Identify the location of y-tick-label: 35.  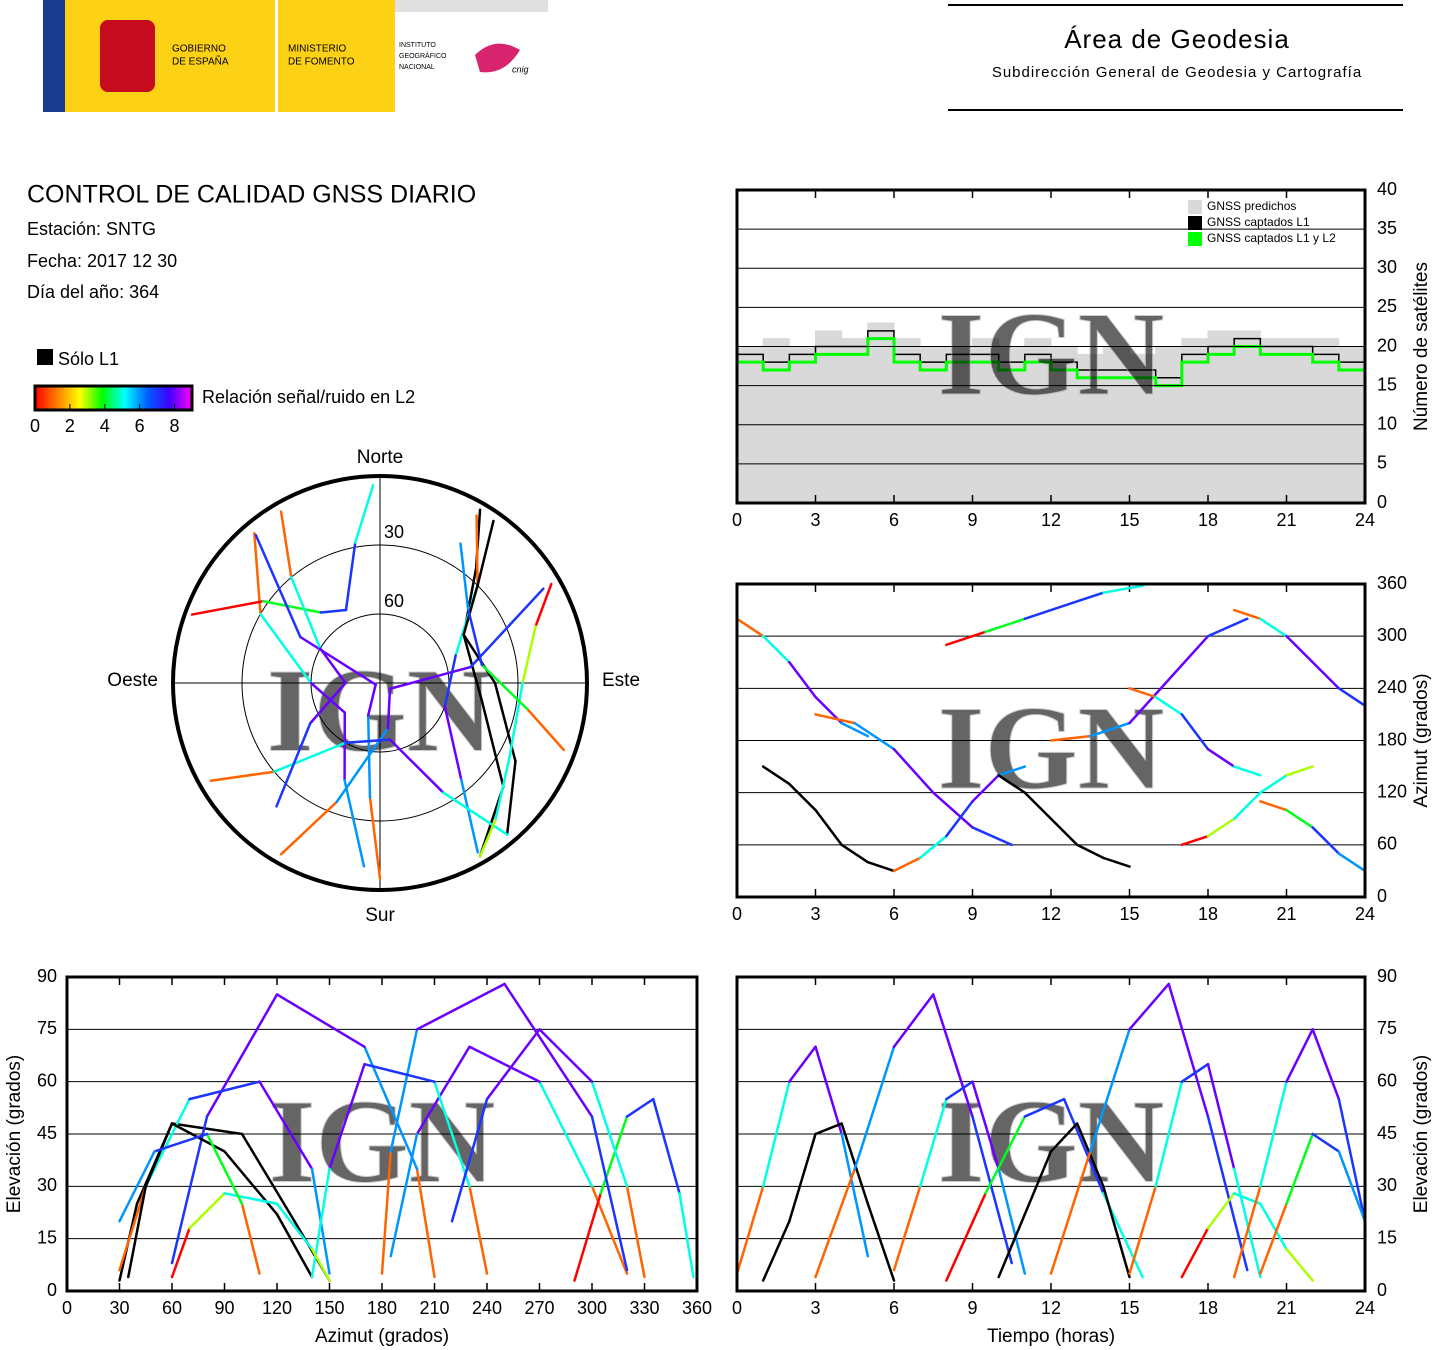
(1387, 228).